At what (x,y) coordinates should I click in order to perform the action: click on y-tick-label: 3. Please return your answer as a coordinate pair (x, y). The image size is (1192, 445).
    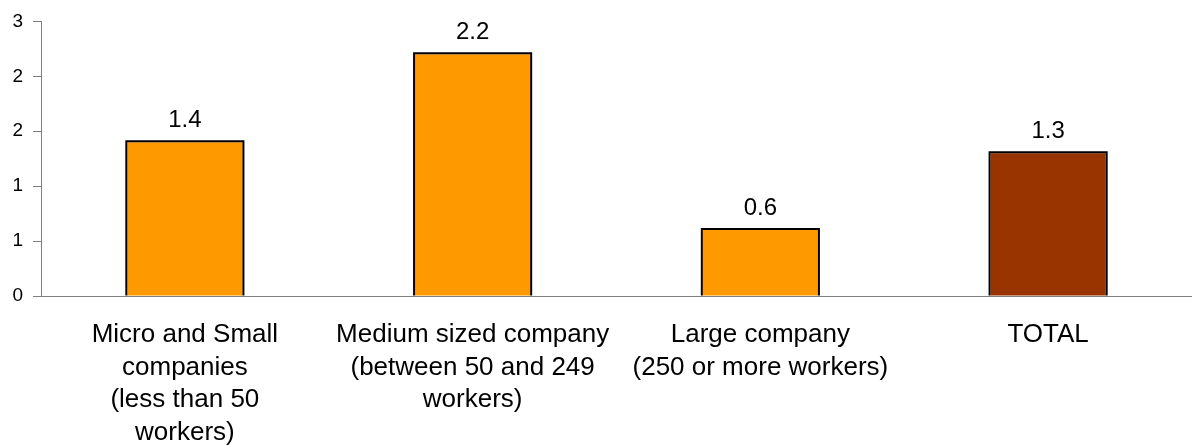
    Looking at the image, I should click on (17, 20).